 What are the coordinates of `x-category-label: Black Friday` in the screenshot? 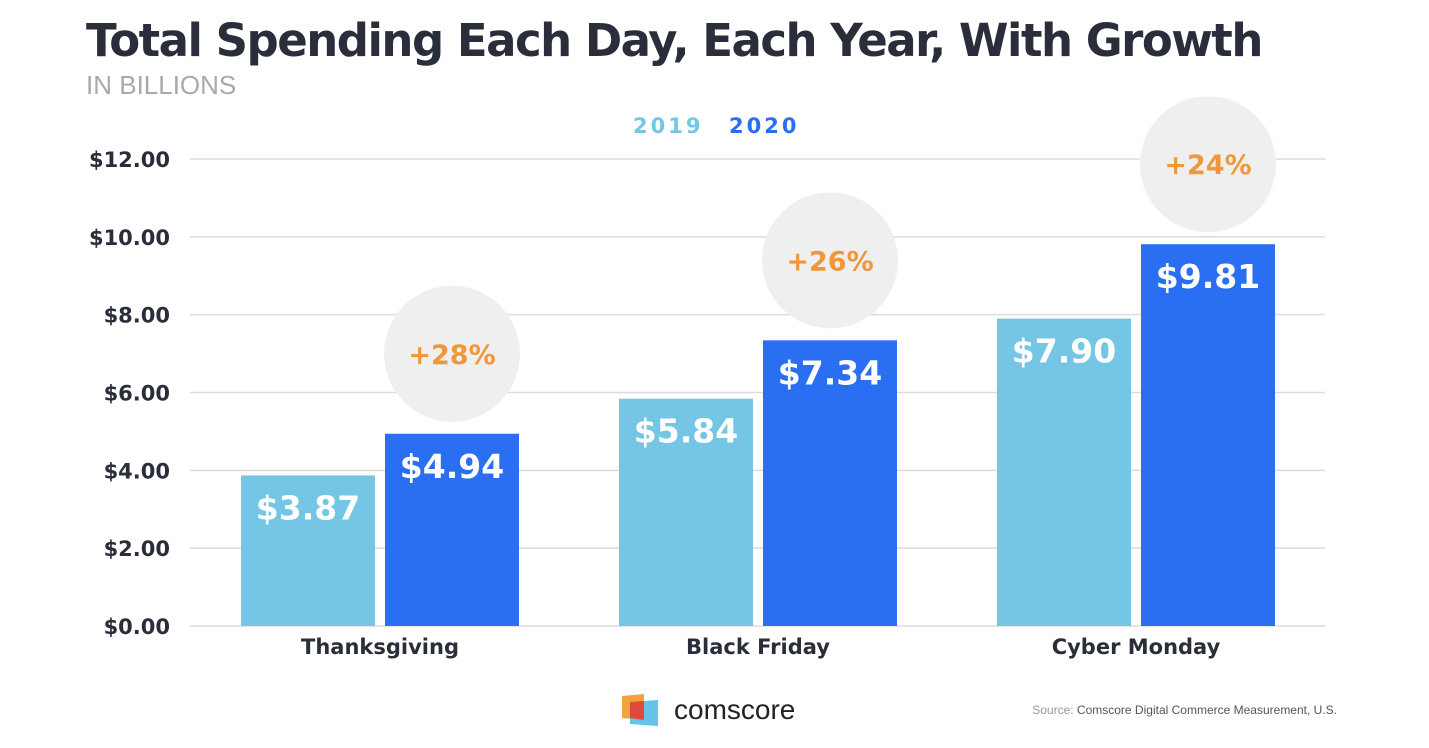 It's located at (758, 647).